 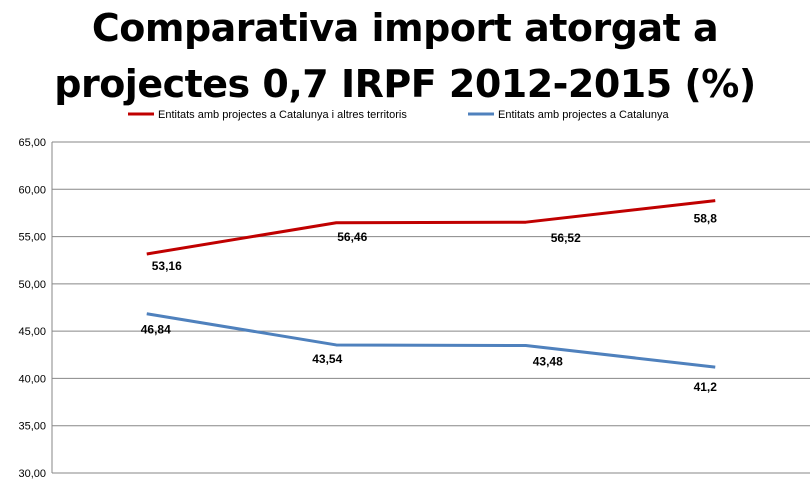 I want to click on y-tick-label: 35,00, so click(x=32, y=427).